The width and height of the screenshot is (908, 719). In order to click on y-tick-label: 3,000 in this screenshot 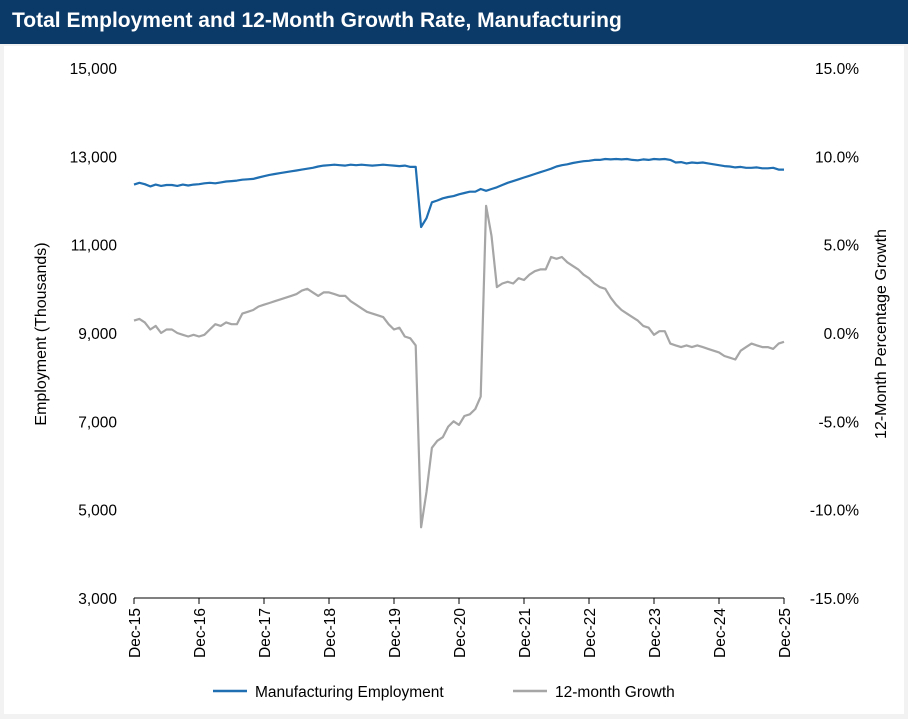, I will do `click(97, 599)`.